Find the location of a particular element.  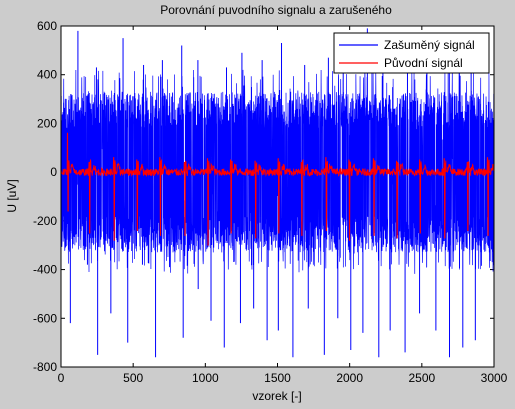

y-tick-label: 200 is located at coordinates (47, 123).